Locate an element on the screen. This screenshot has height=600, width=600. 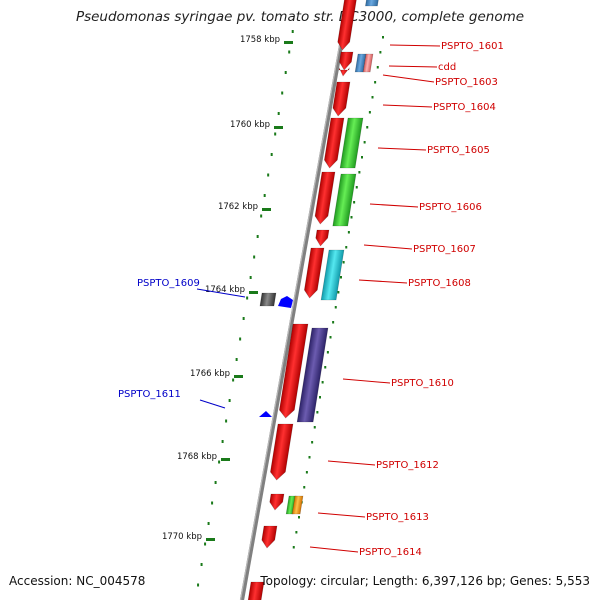
gene-label: PSPTO_1610 is located at coordinates (422, 383).